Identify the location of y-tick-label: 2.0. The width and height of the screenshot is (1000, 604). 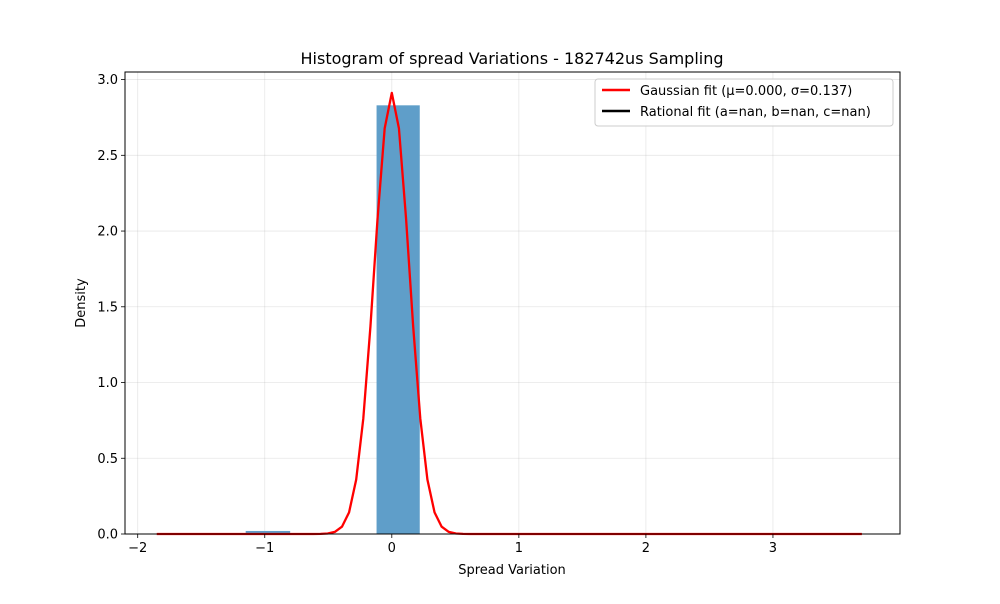
(107, 232).